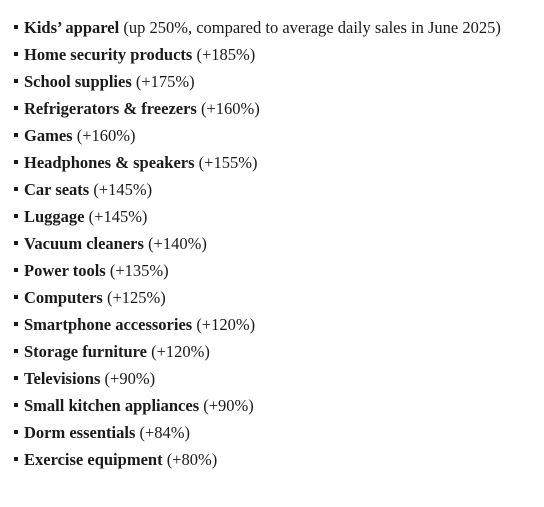  I want to click on list-item: Storage furniture (+120%), so click(269, 351).